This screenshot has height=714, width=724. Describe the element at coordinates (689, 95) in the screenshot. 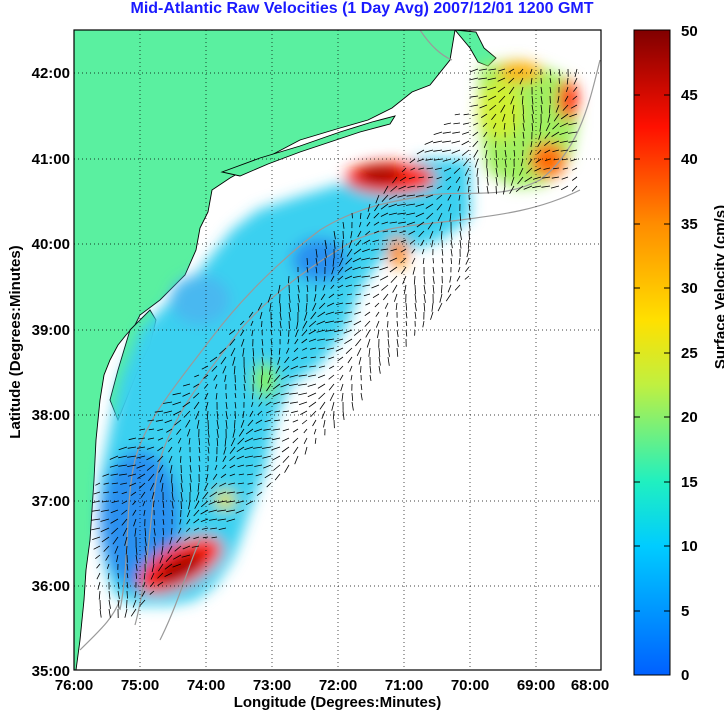

I see `colorbar-tick-label: 45` at that location.